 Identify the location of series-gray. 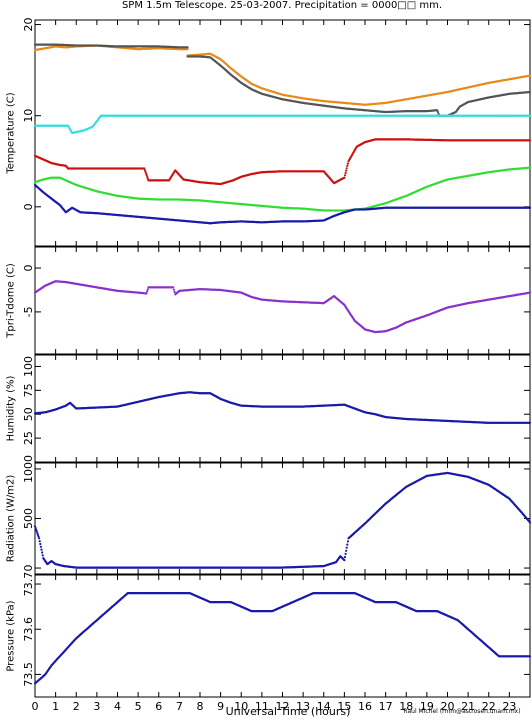
(282, 80).